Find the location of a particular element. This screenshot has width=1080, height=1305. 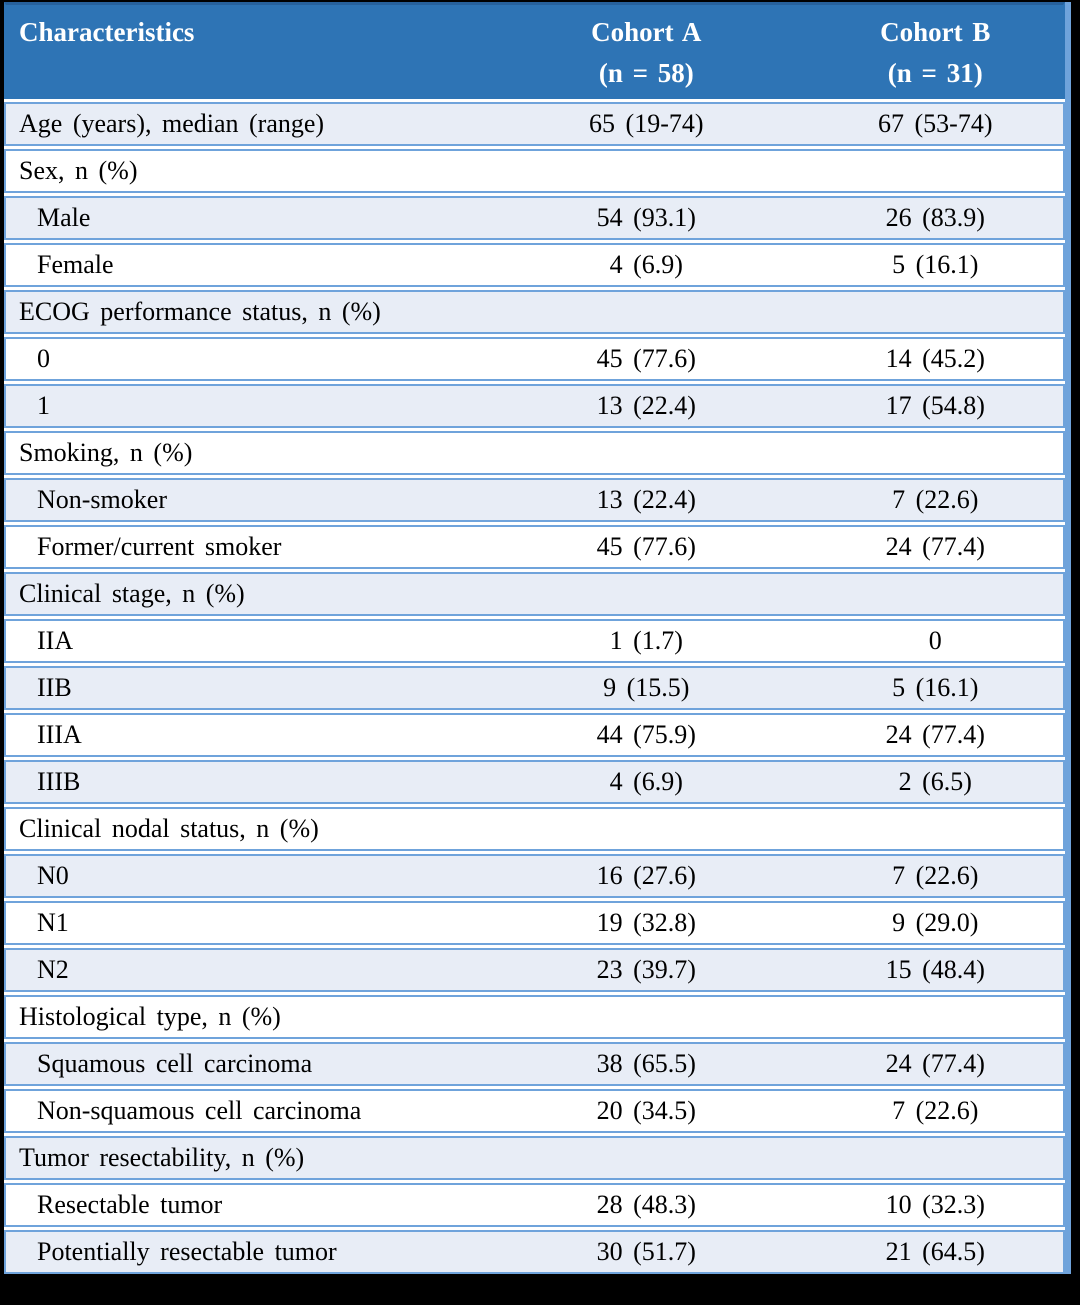

row-label: ECOG performance status, n (%) is located at coordinates (200, 311).